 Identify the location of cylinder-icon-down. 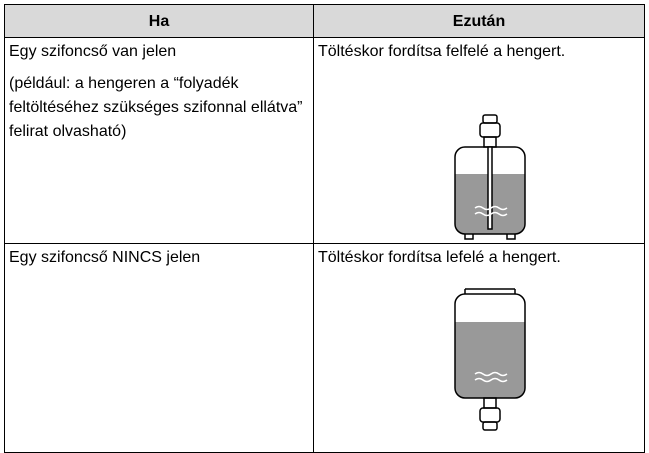
(490, 359).